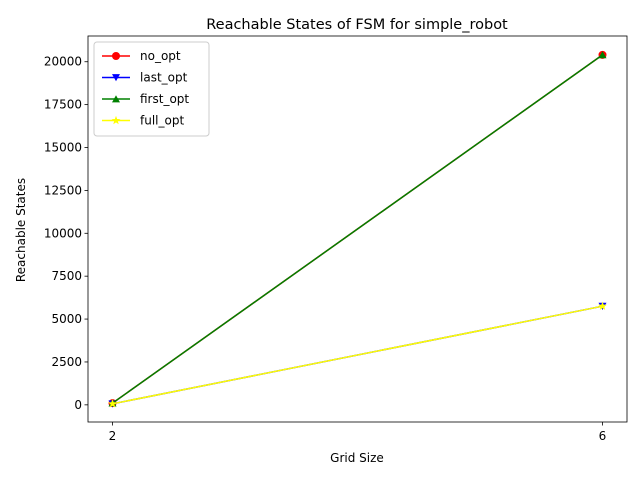 The height and width of the screenshot is (480, 640). Describe the element at coordinates (113, 436) in the screenshot. I see `x-tick-label: 2` at that location.